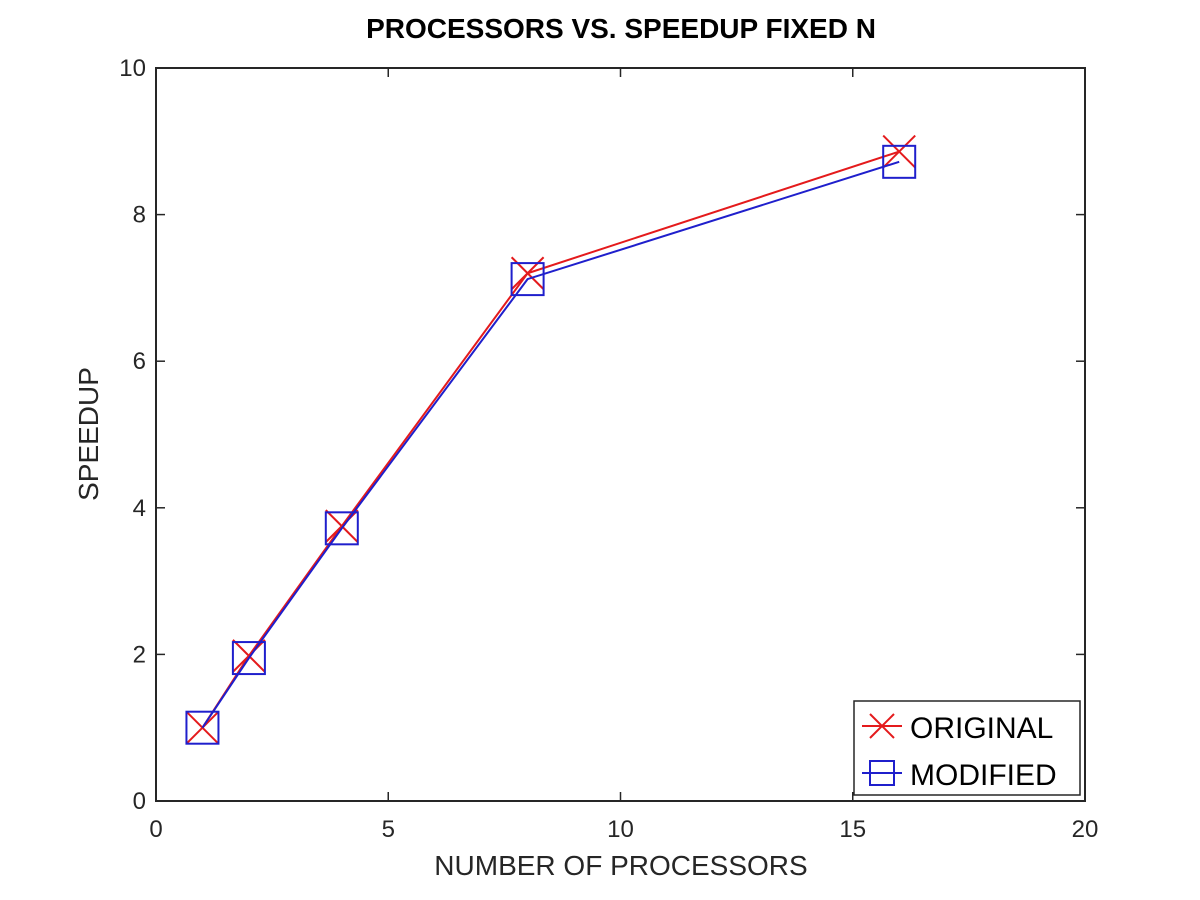  I want to click on legend-entries, so click(882, 749).